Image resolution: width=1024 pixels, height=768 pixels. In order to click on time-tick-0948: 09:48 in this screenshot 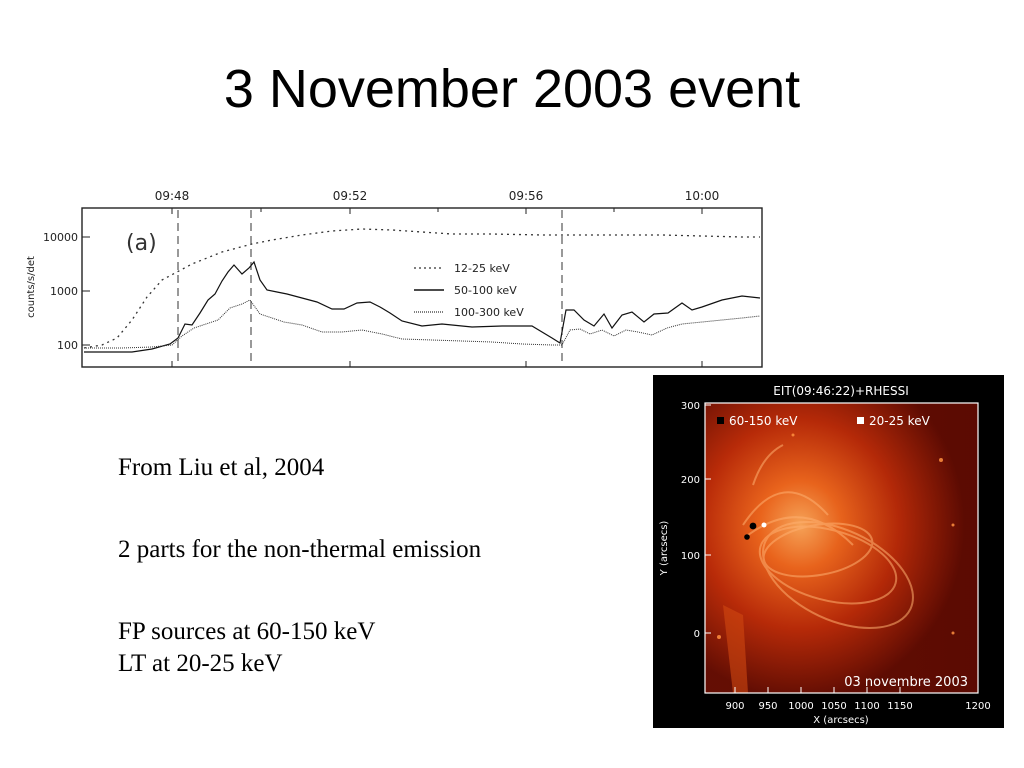, I will do `click(172, 196)`.